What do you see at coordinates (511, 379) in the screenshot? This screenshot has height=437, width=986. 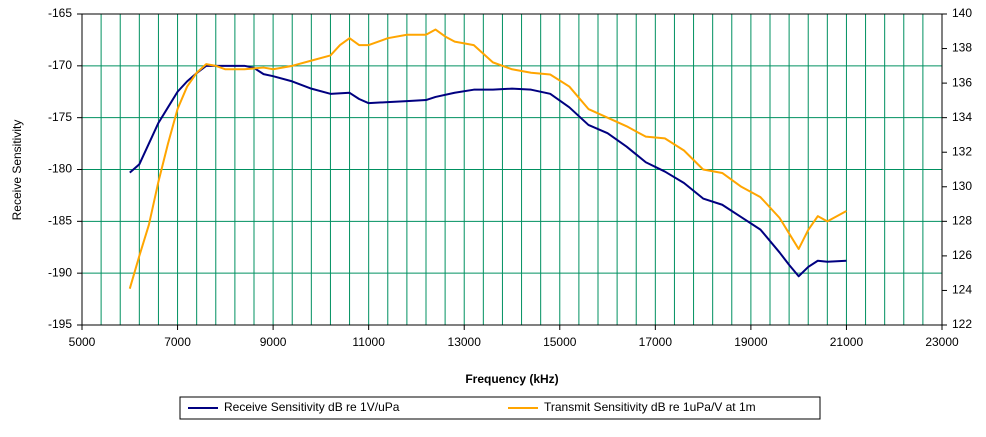 I see `x-axis-label: Frequency (kHz)` at bounding box center [511, 379].